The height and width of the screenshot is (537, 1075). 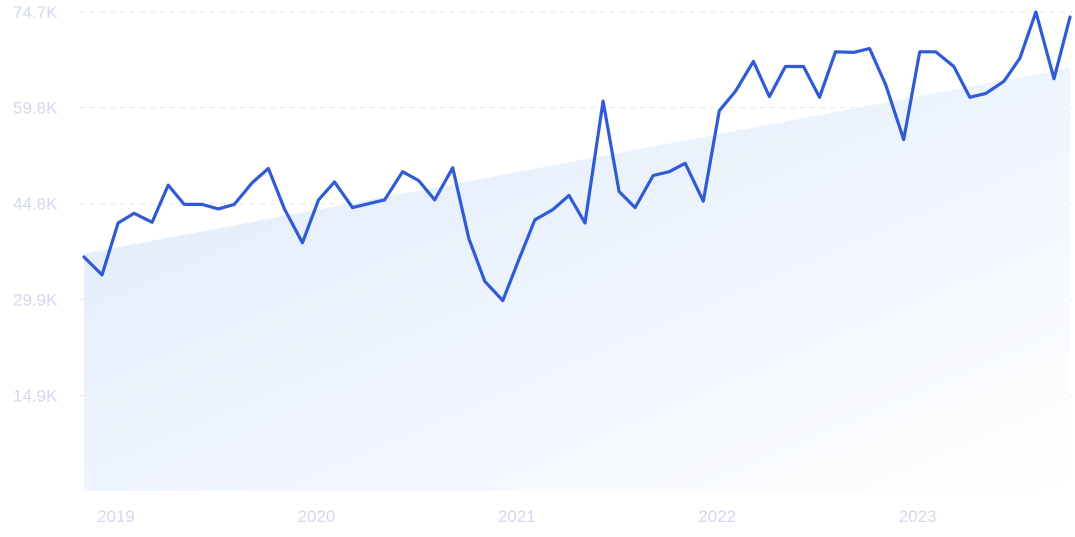 I want to click on y-tick-label-2: 44.8K, so click(x=35, y=204).